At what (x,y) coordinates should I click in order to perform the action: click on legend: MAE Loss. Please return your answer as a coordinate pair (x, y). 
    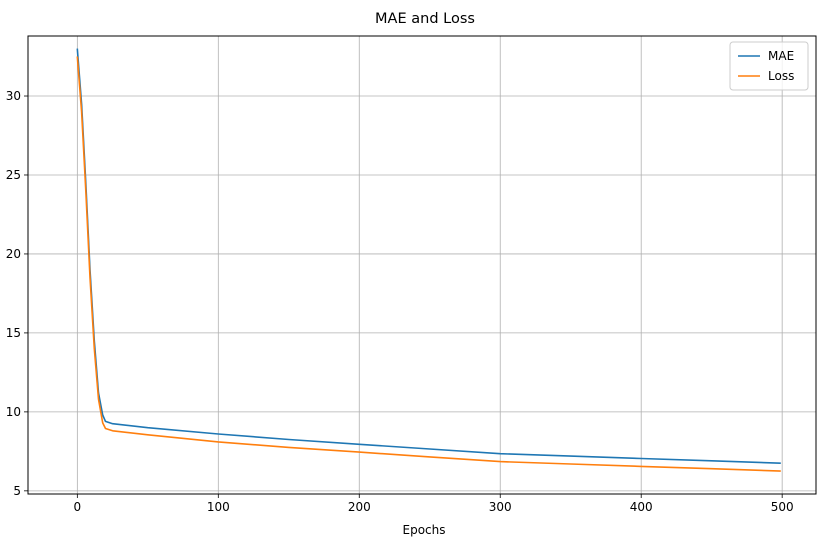
    Looking at the image, I should click on (769, 66).